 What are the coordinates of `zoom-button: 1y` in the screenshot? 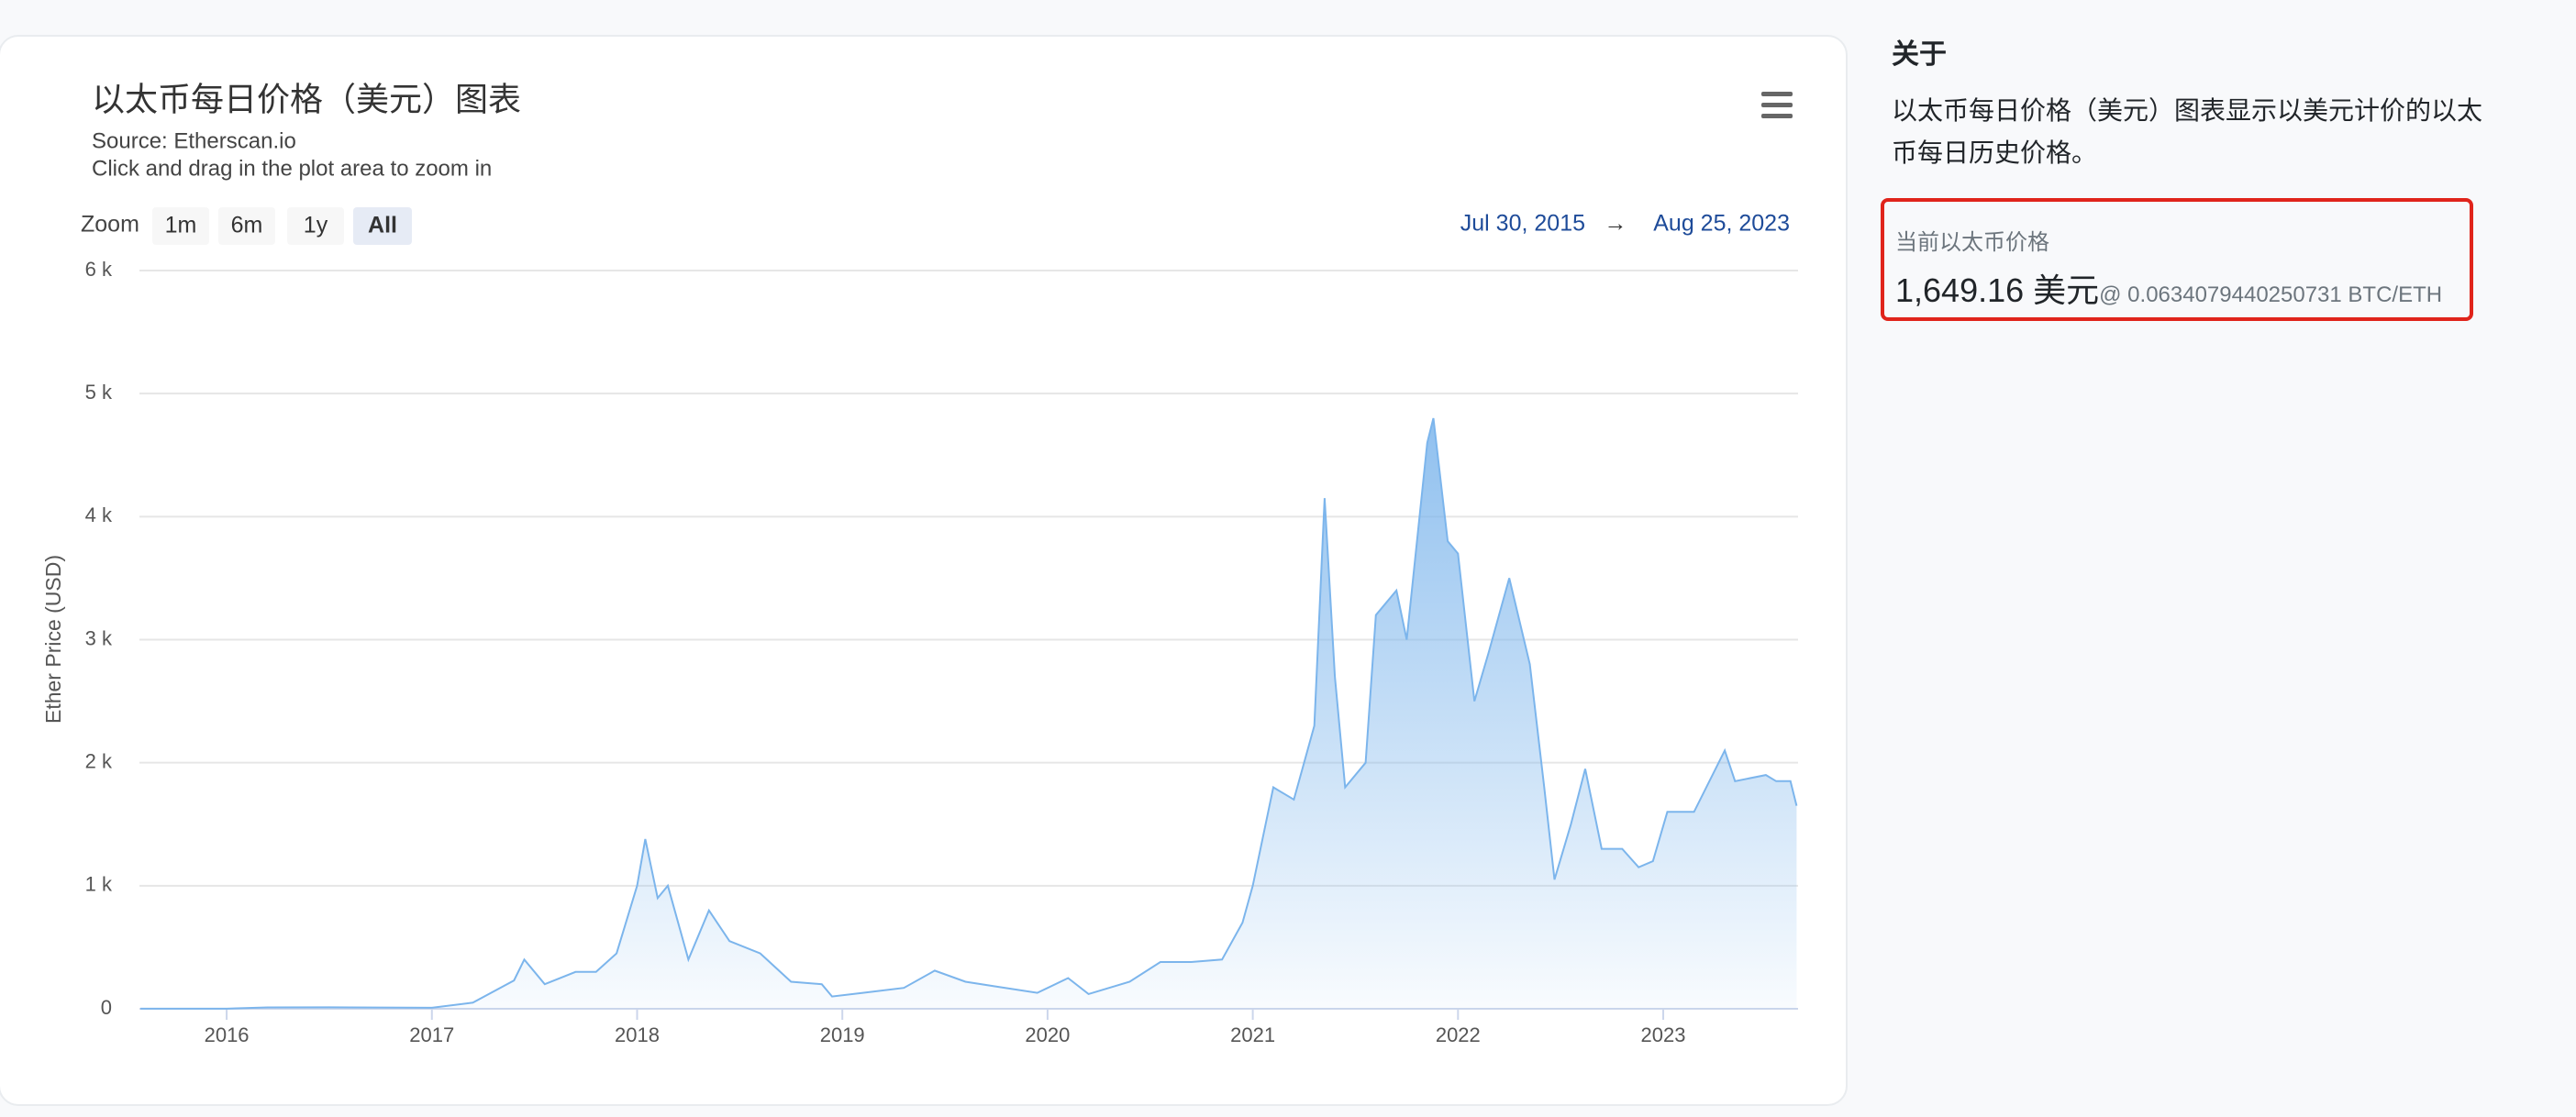 It's located at (315, 226).